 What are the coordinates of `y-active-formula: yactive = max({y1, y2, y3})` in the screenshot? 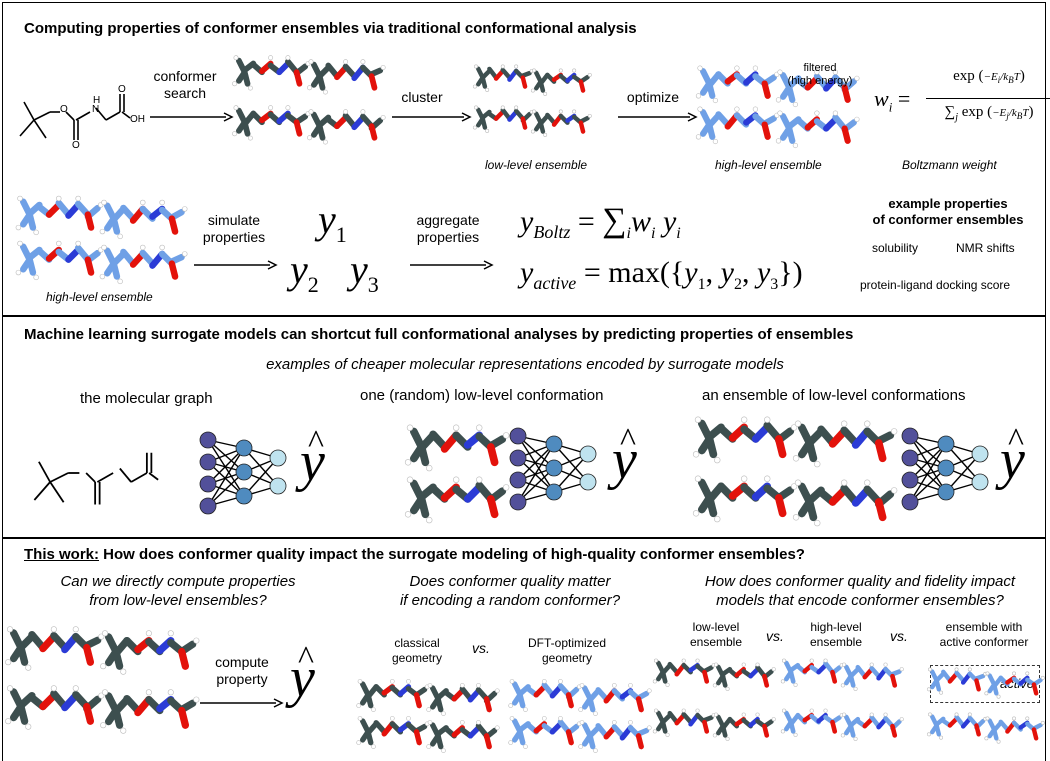 It's located at (661, 274).